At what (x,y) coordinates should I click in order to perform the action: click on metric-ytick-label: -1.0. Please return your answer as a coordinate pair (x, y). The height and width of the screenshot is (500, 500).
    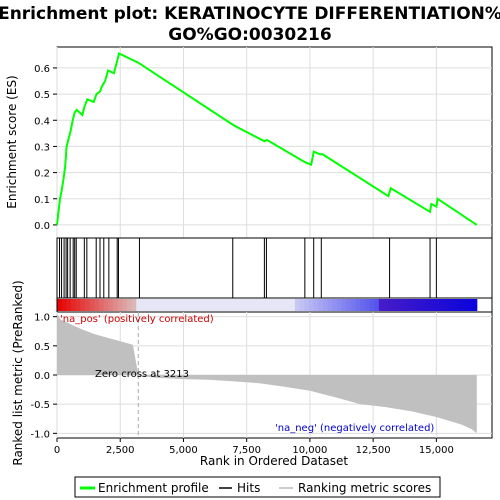
    Looking at the image, I should click on (40, 434).